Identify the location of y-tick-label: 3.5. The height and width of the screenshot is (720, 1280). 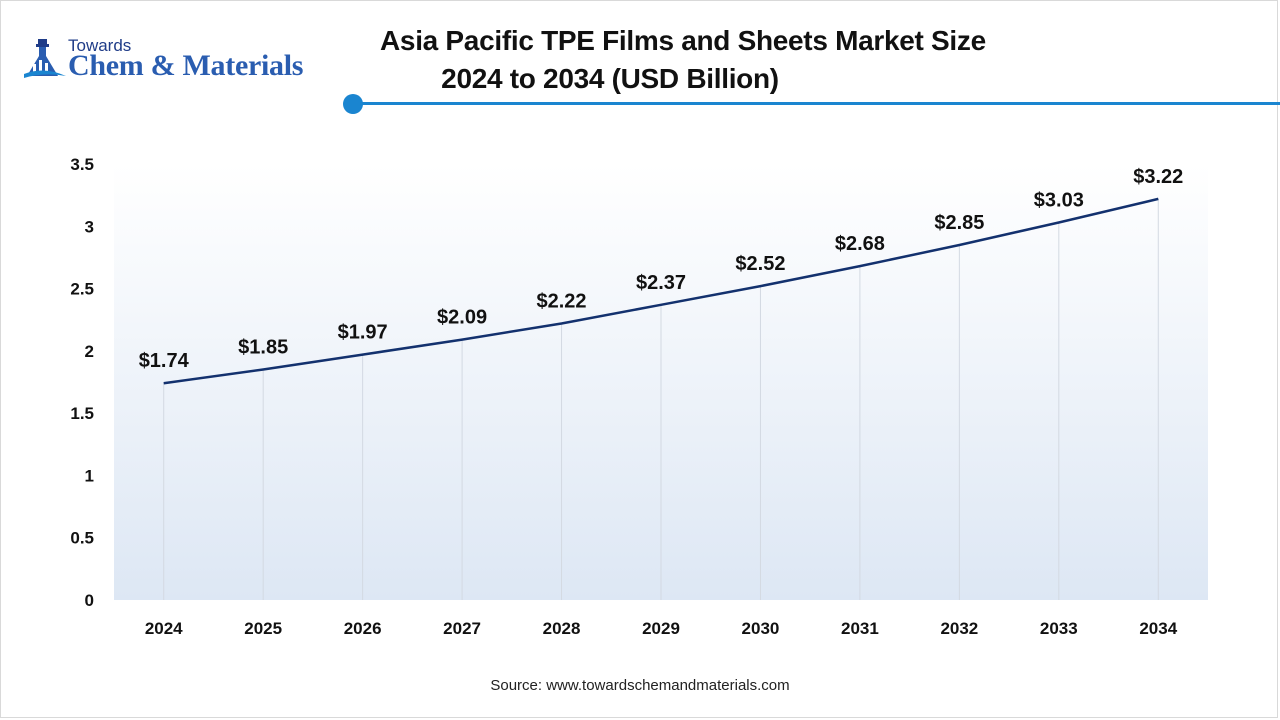
(82, 164).